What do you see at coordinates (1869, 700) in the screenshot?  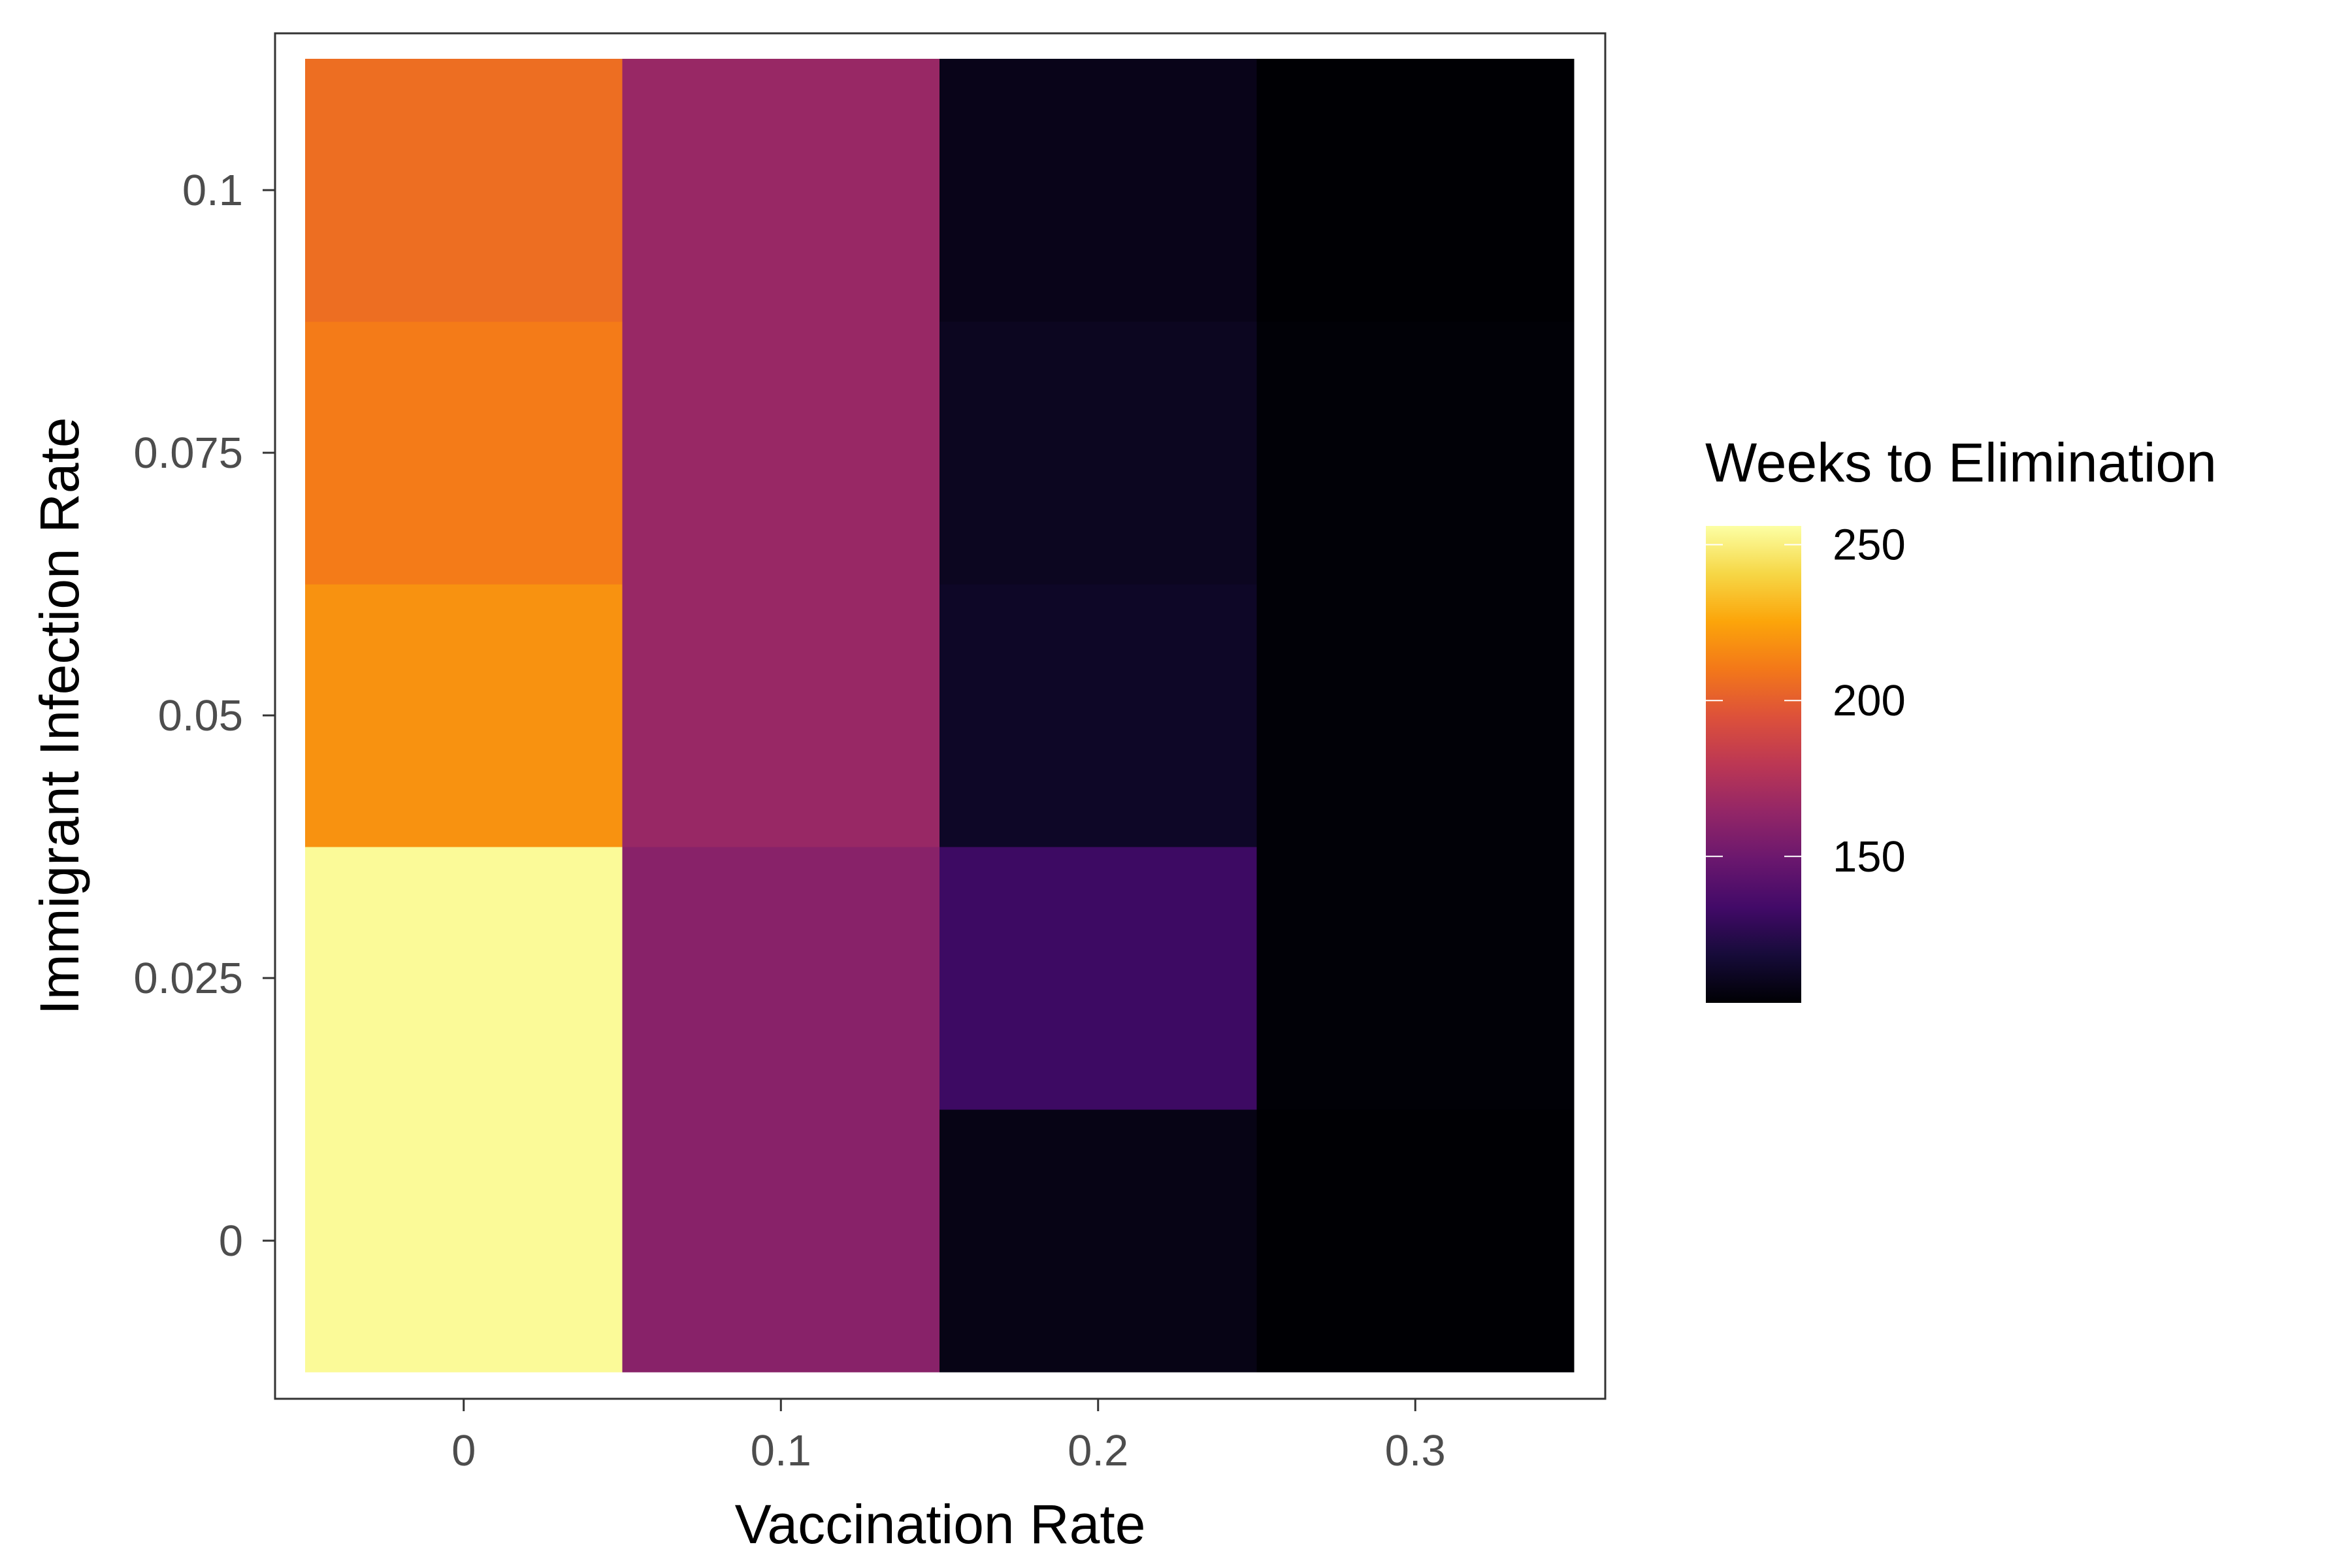 I see `legend-tick-label: 200` at bounding box center [1869, 700].